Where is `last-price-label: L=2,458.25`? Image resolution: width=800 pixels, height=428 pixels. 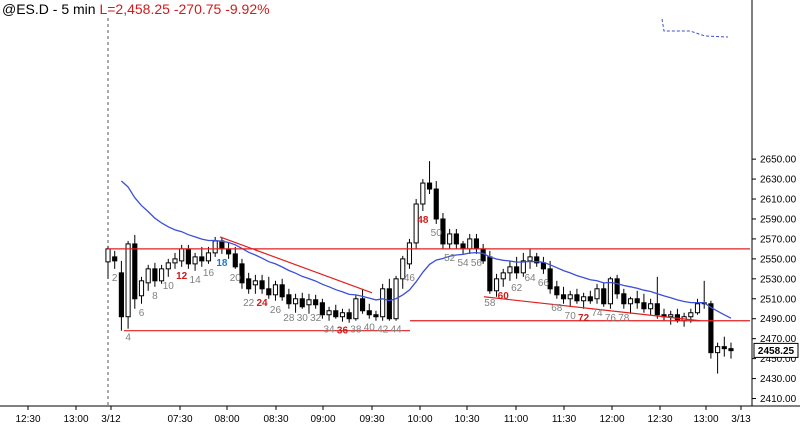 last-price-label: L=2,458.25 is located at coordinates (134, 9).